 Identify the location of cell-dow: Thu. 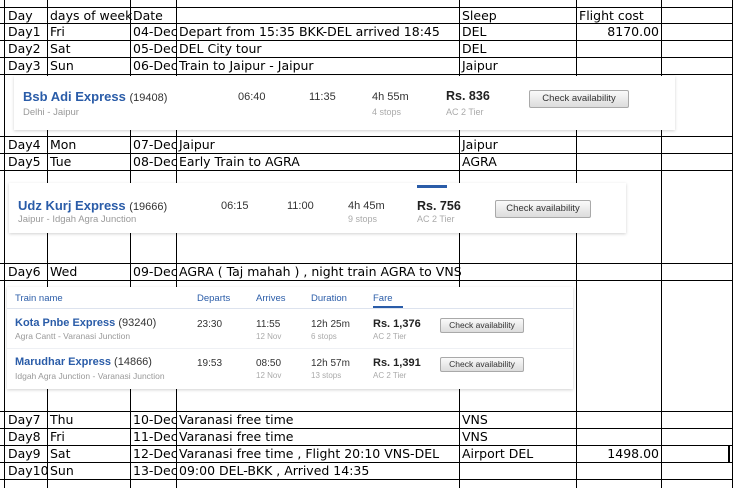
(62, 419).